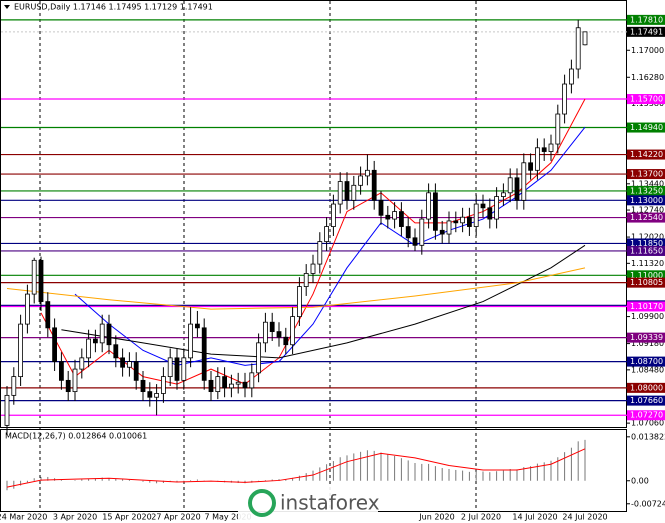  What do you see at coordinates (227, 517) in the screenshot?
I see `x-tick-label: 7 May 2020` at bounding box center [227, 517].